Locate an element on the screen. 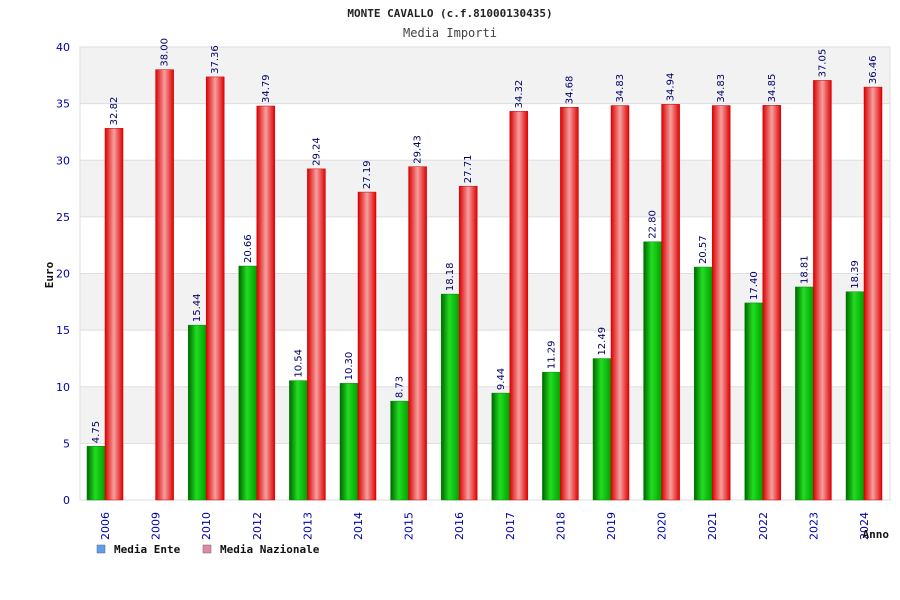 The image size is (900, 600). value-label: 29.24 is located at coordinates (316, 151).